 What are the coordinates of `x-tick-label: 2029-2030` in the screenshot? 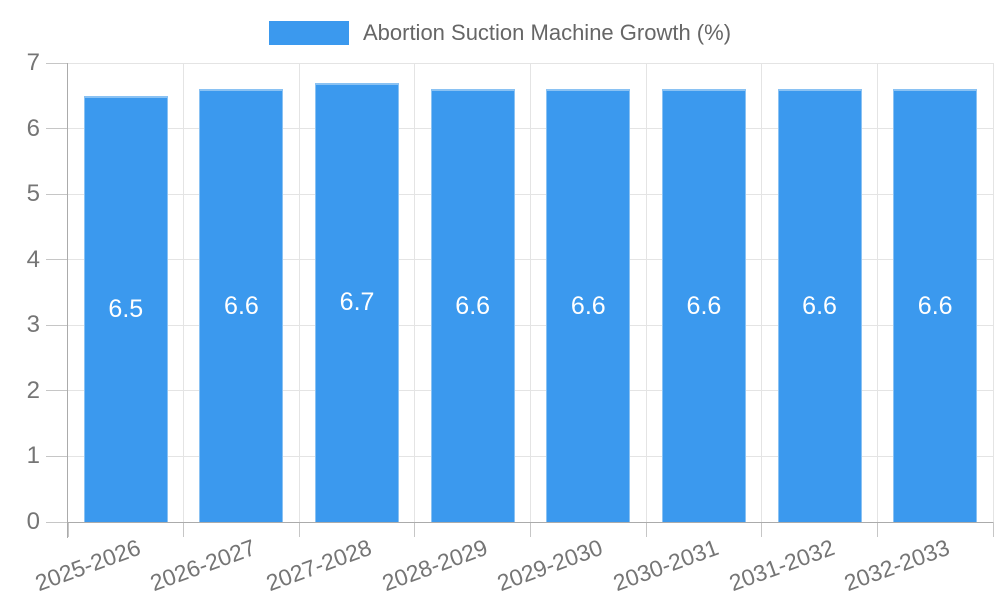 It's located at (550, 565).